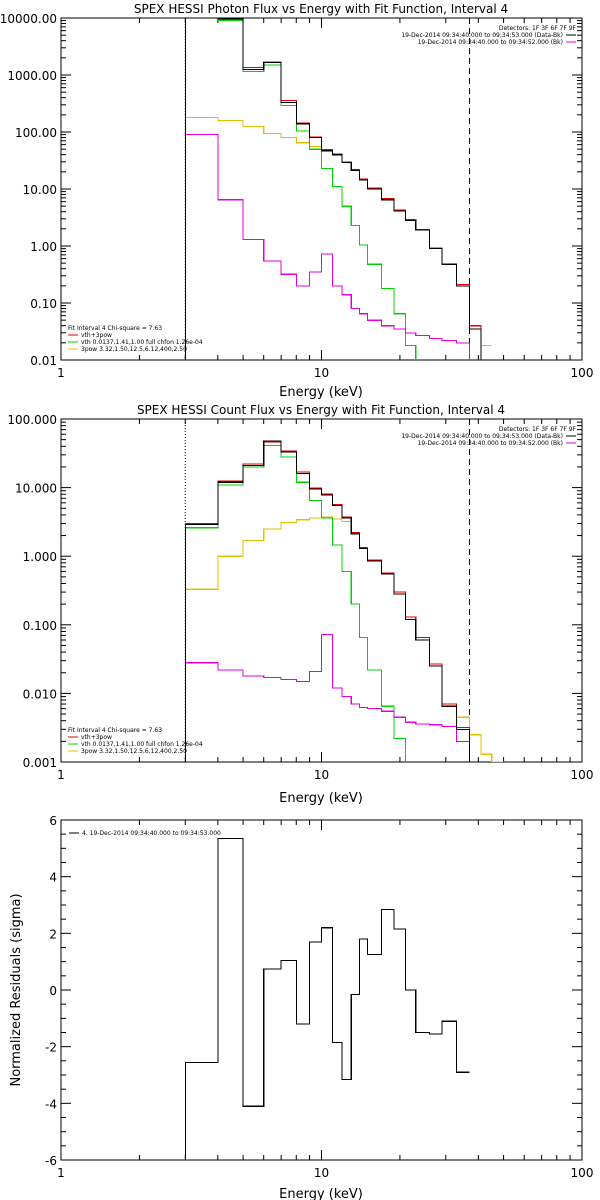  Describe the element at coordinates (53, 934) in the screenshot. I see `y-tick-label: 2` at that location.